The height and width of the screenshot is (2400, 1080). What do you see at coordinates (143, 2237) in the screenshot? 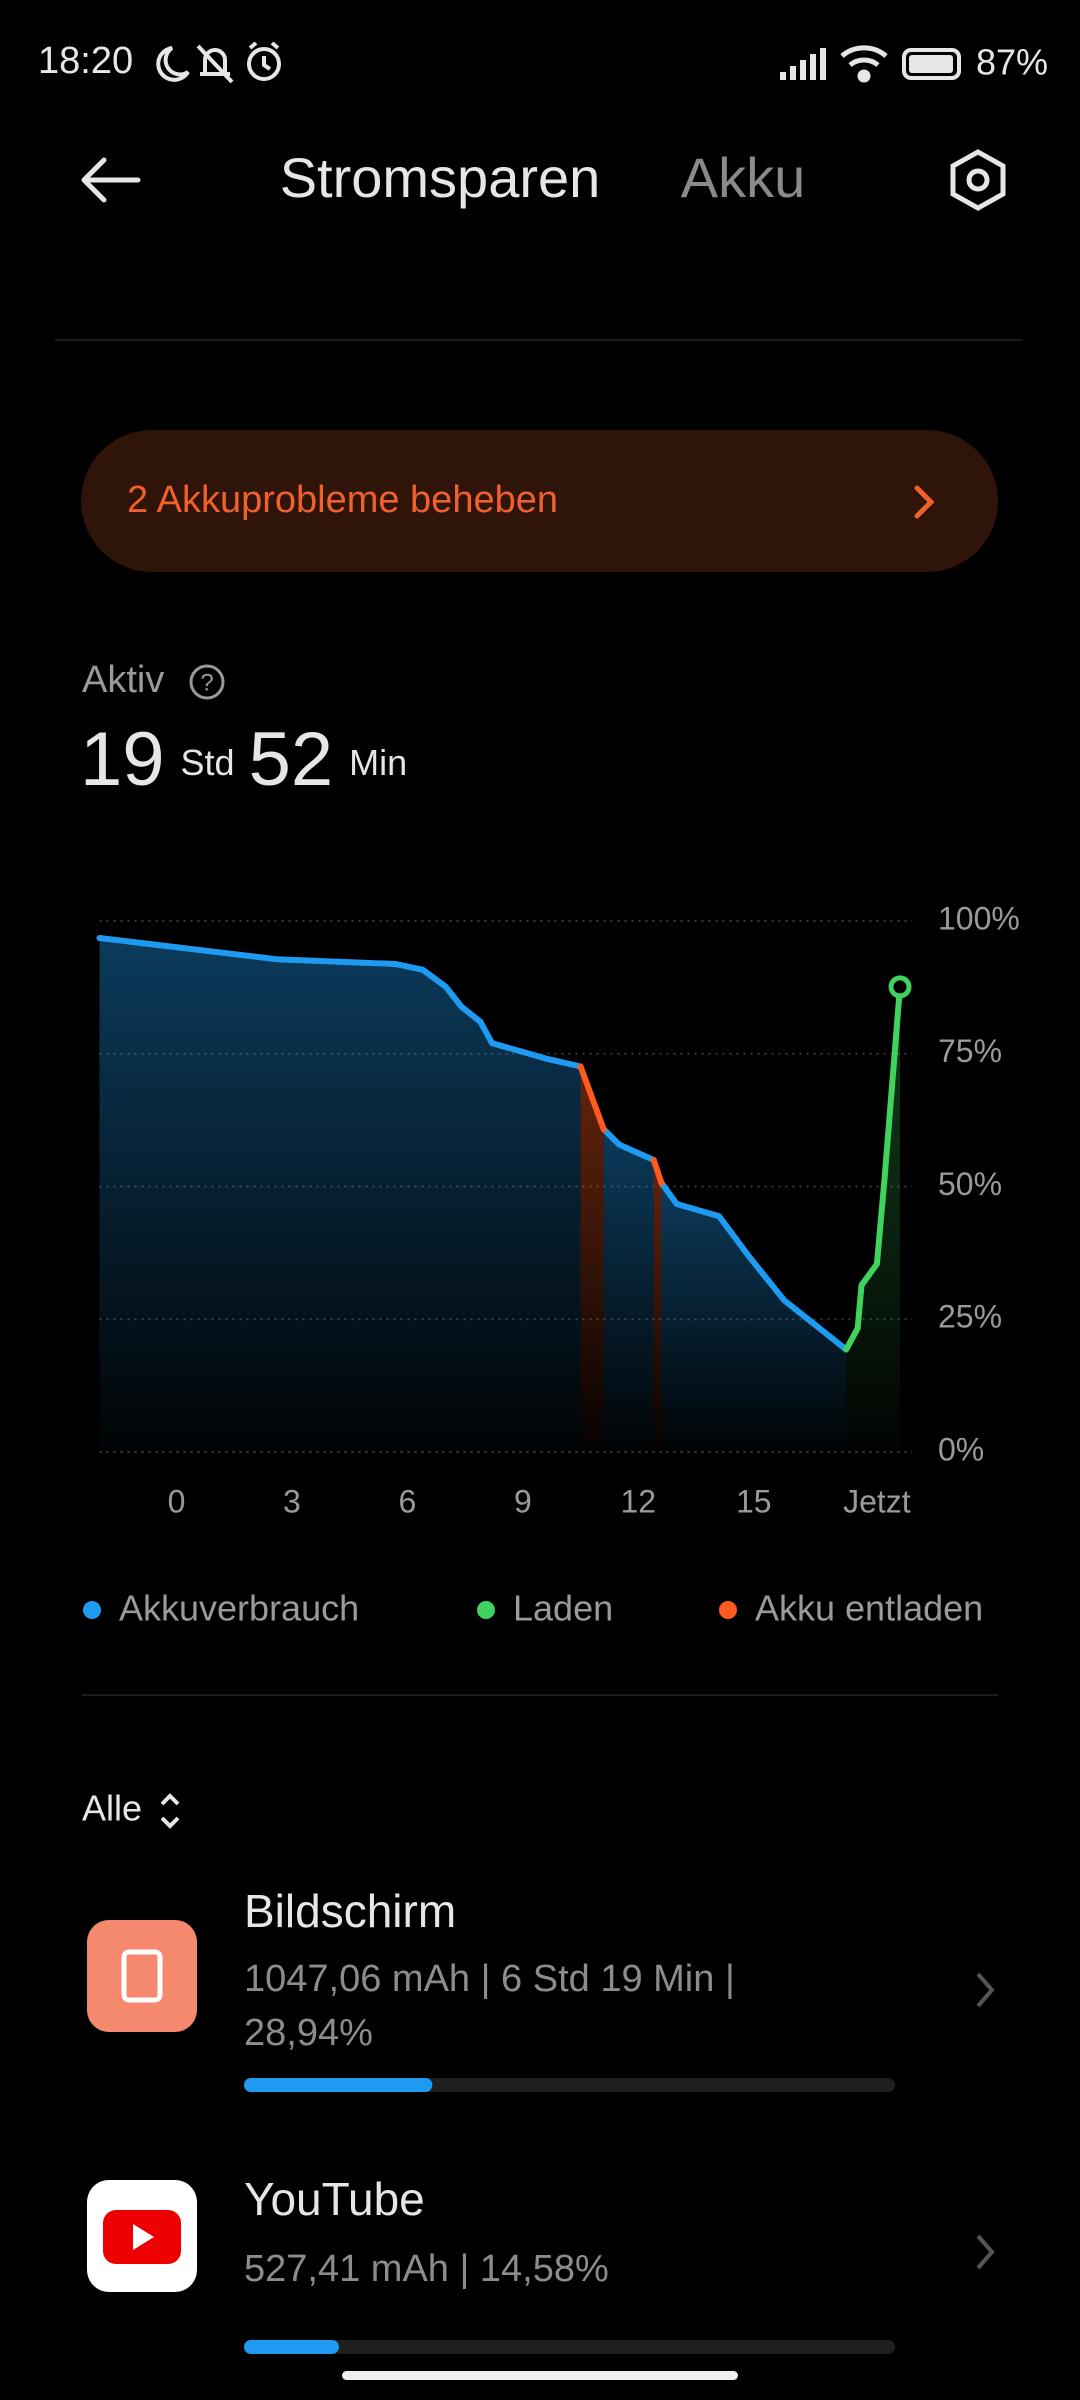
I see `youtube-play` at bounding box center [143, 2237].